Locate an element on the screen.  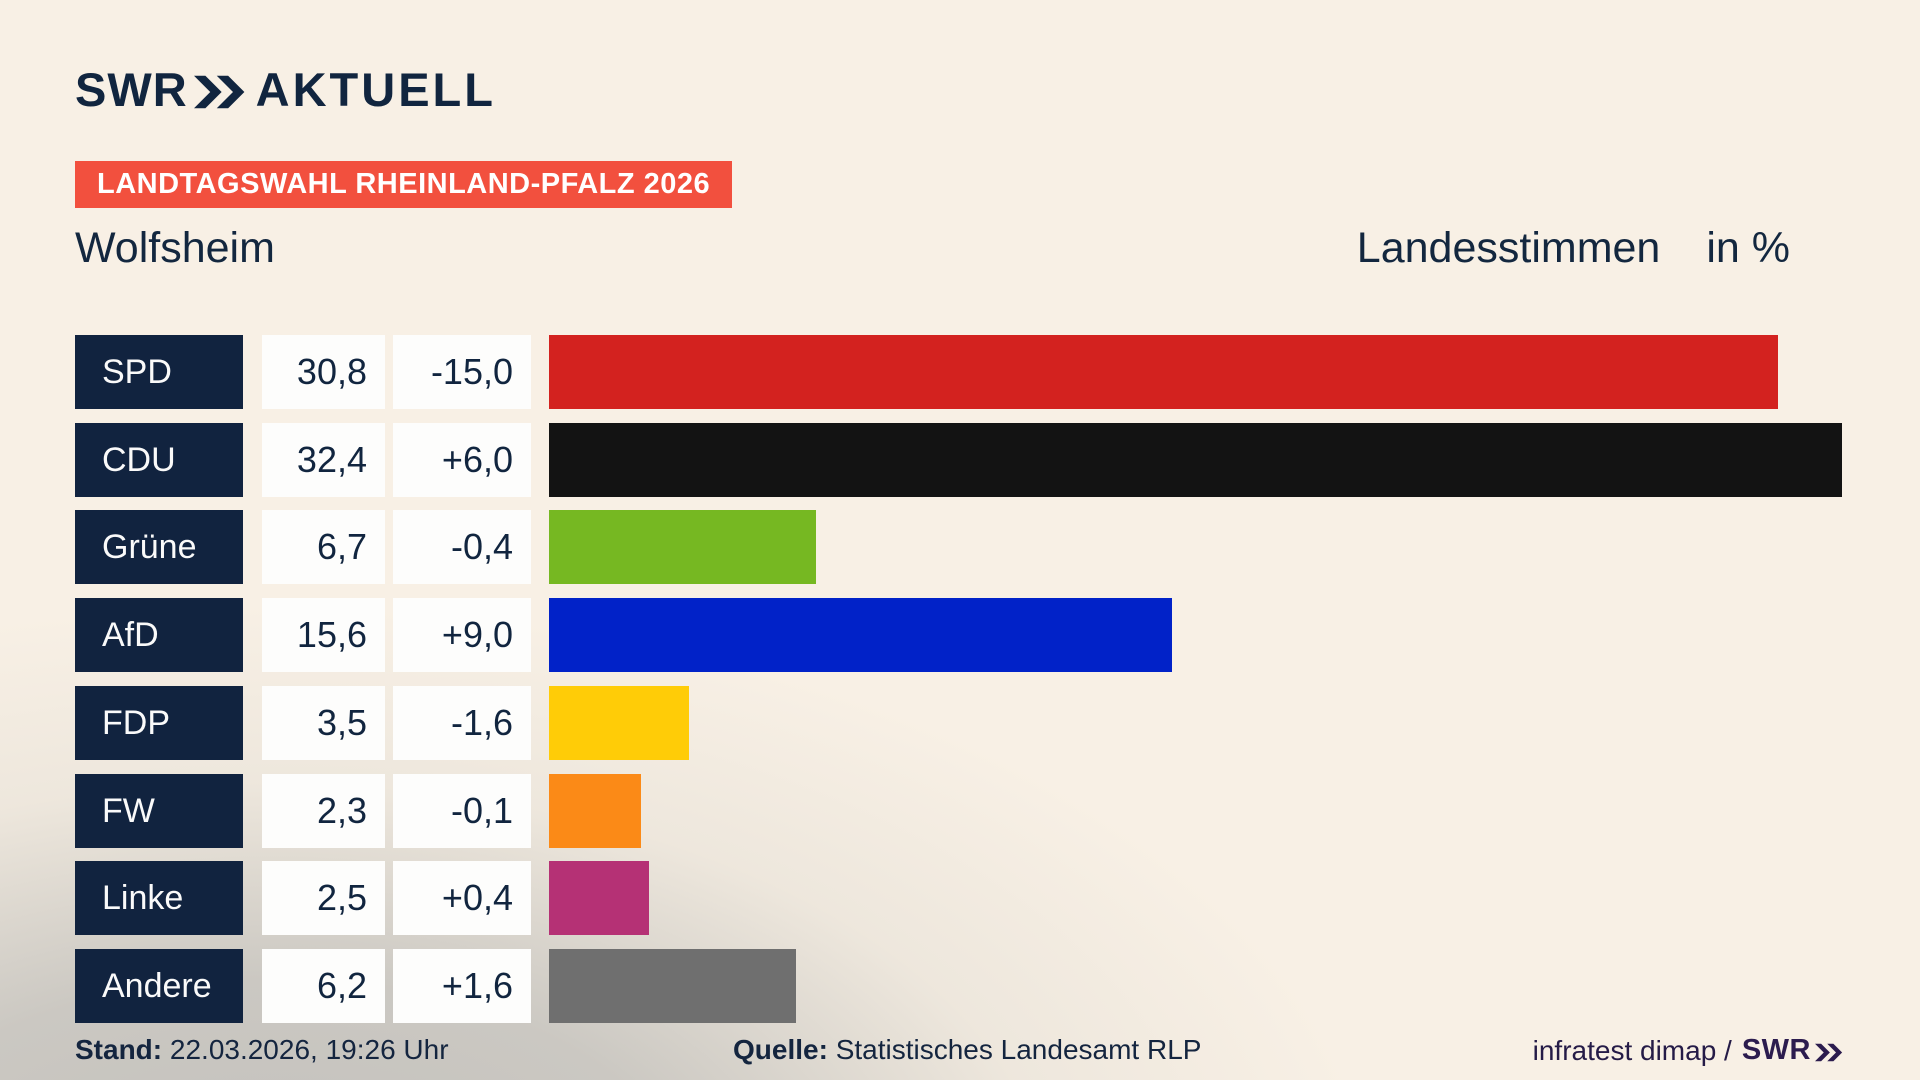
logo-brand-text: SWR is located at coordinates (131, 89).